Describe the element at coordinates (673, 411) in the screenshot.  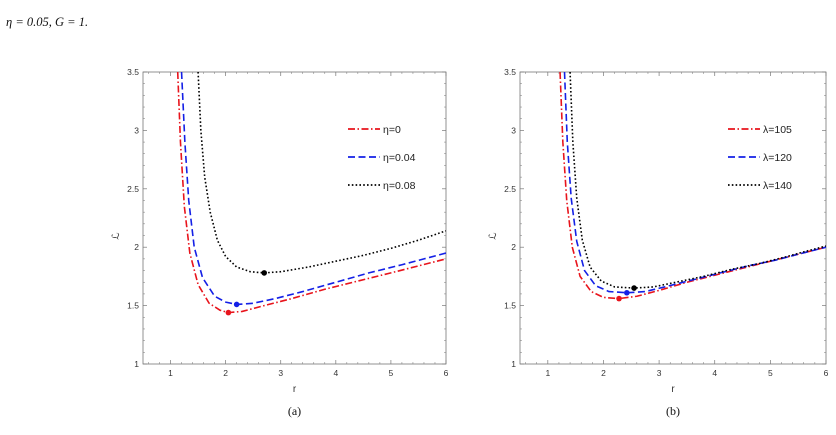
I see `subfigure-label: (b)` at that location.